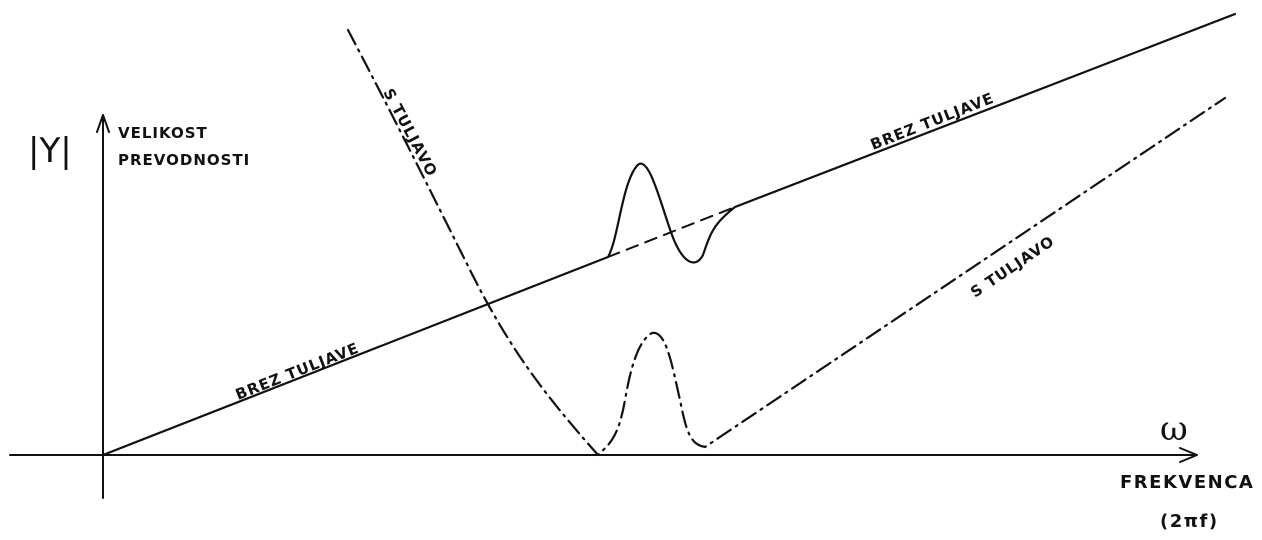 The width and height of the screenshot is (1262, 540). Describe the element at coordinates (103, 123) in the screenshot. I see `y-axis-arrowhead` at that location.